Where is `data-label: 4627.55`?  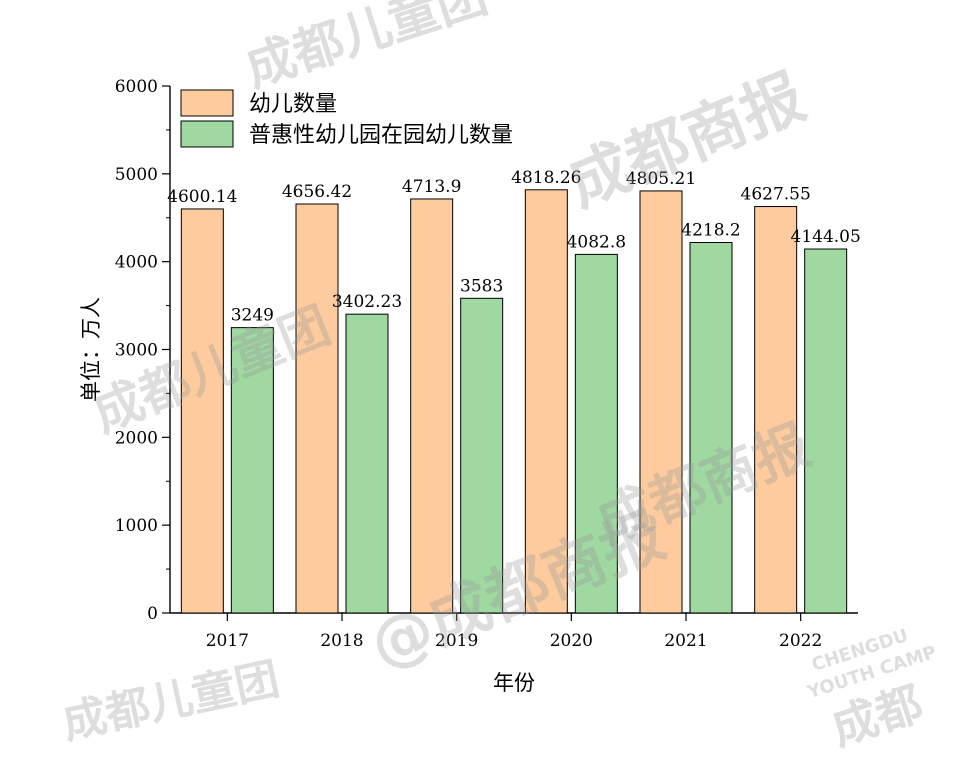 data-label: 4627.55 is located at coordinates (776, 195).